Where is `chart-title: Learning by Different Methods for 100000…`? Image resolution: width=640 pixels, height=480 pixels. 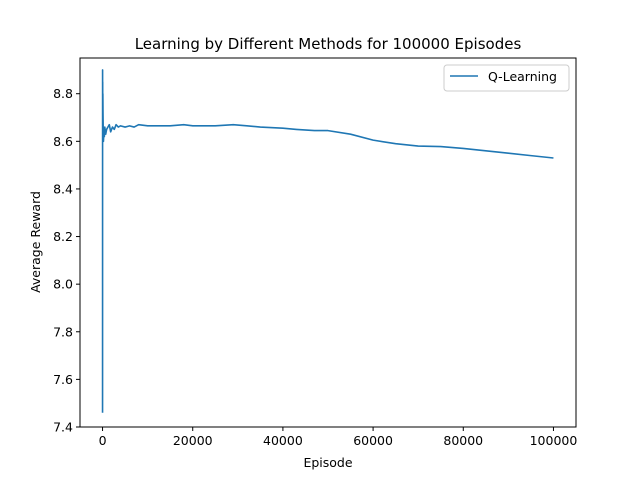
chart-title: Learning by Different Methods for 100000… is located at coordinates (328, 44).